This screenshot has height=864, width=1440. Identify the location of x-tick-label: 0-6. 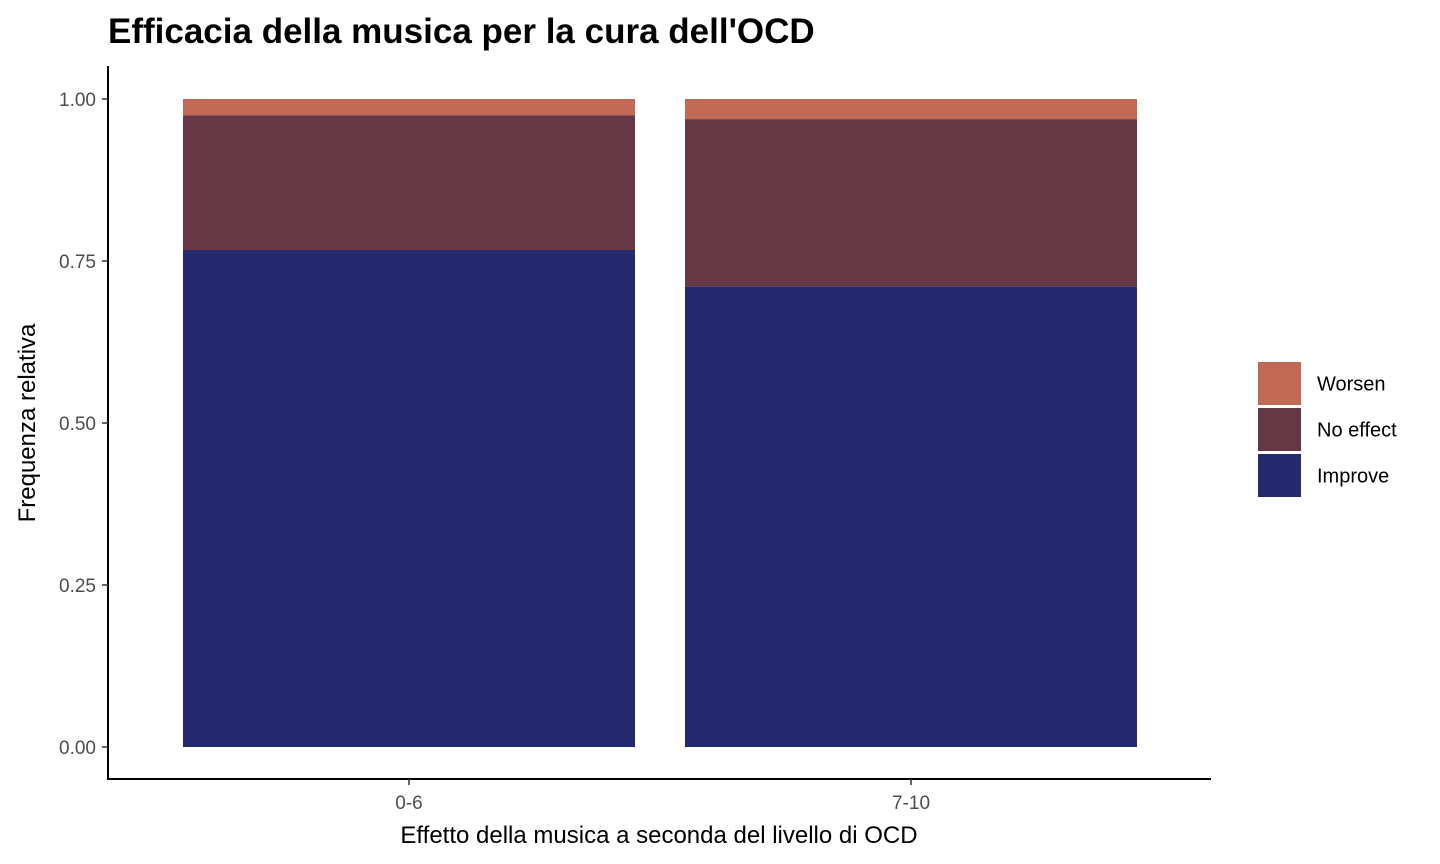
(408, 803).